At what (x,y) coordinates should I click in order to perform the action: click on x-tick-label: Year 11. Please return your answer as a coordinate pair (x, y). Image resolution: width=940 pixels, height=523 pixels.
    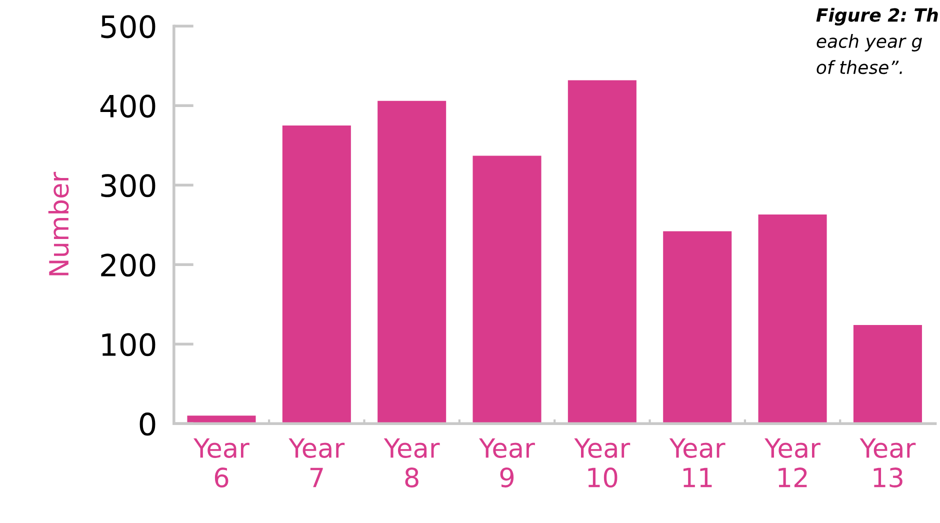
    Looking at the image, I should click on (697, 463).